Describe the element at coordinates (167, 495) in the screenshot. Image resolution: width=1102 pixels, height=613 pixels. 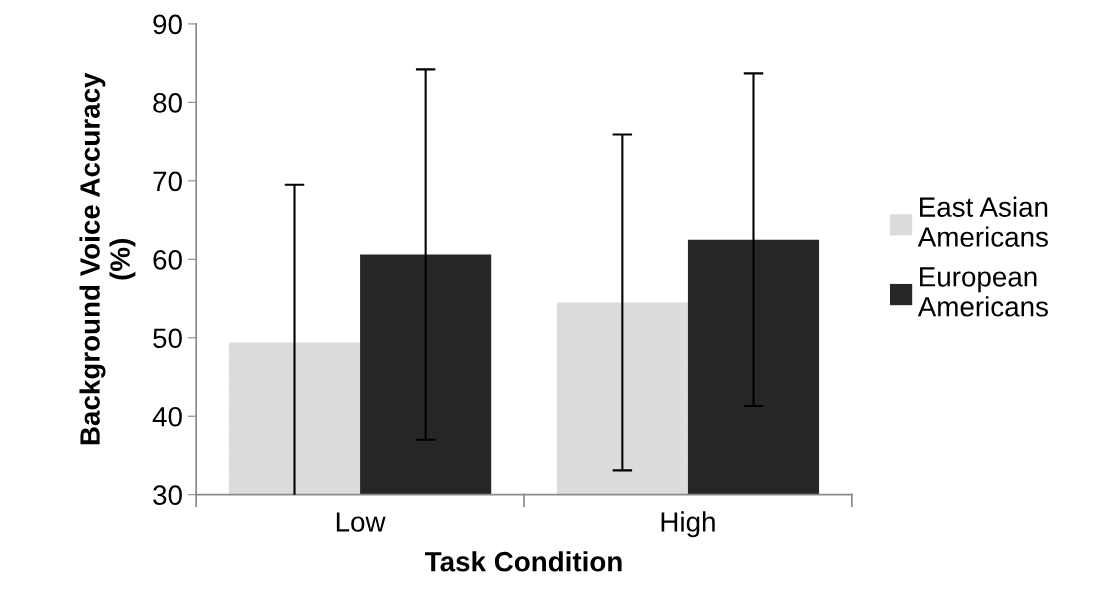
I see `y-tick-label: 30` at that location.